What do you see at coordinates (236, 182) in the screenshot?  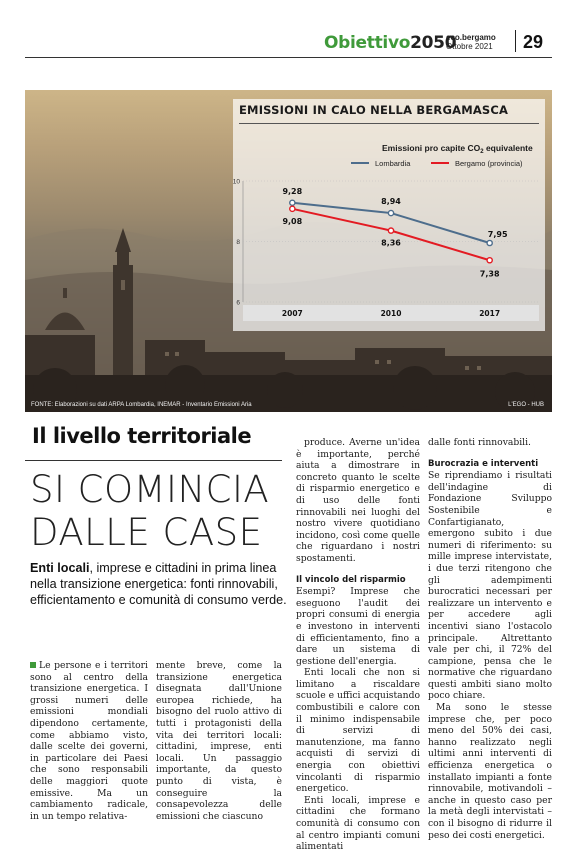 I see `y-tick-label: 10` at bounding box center [236, 182].